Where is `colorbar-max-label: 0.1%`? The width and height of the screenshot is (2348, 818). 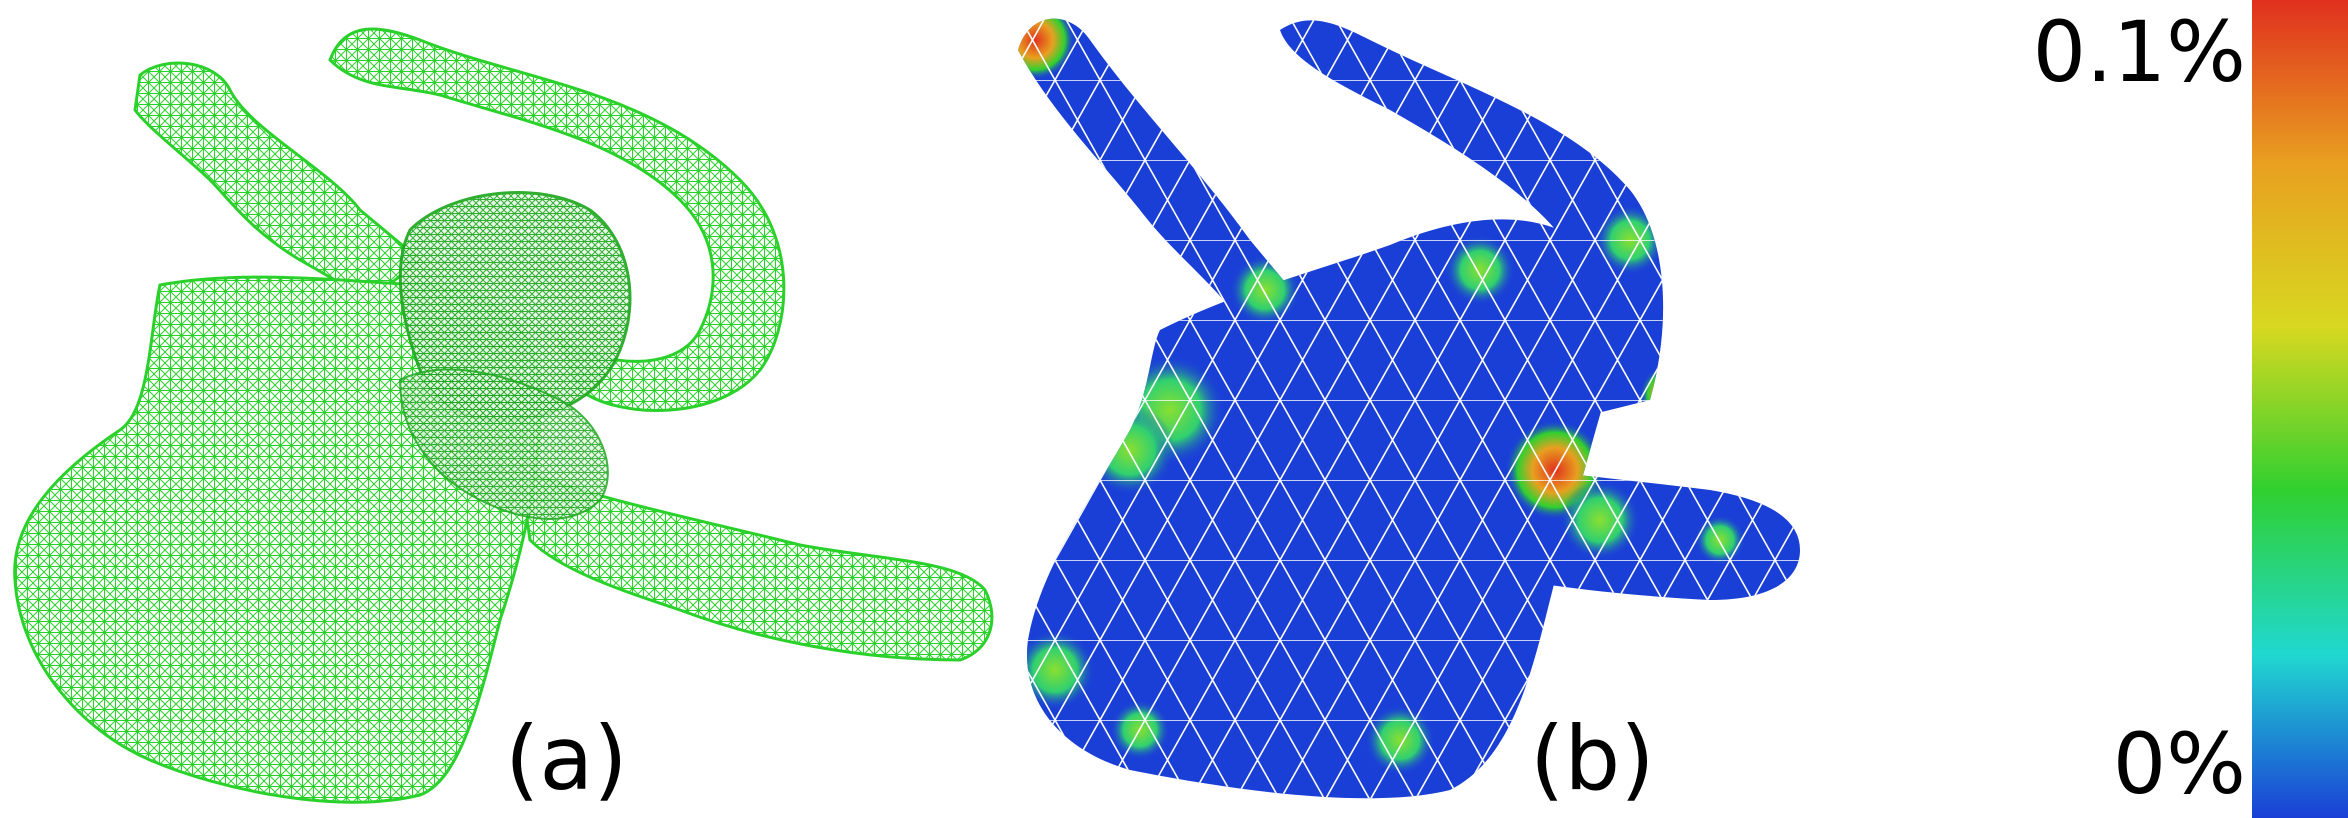 colorbar-max-label: 0.1% is located at coordinates (2139, 52).